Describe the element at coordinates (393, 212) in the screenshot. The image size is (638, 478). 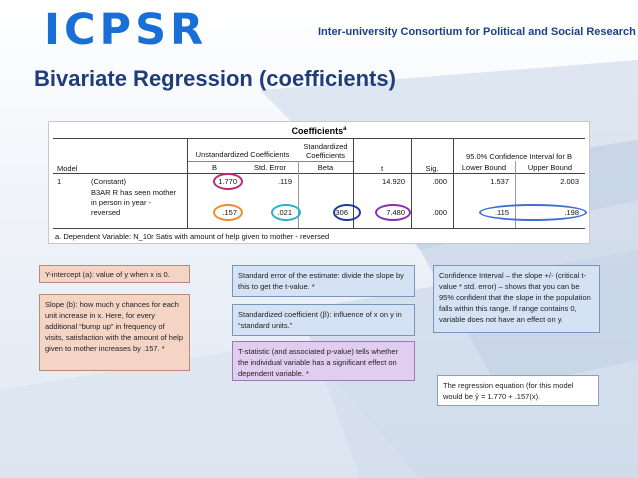
I see `highlight-circle-t` at that location.